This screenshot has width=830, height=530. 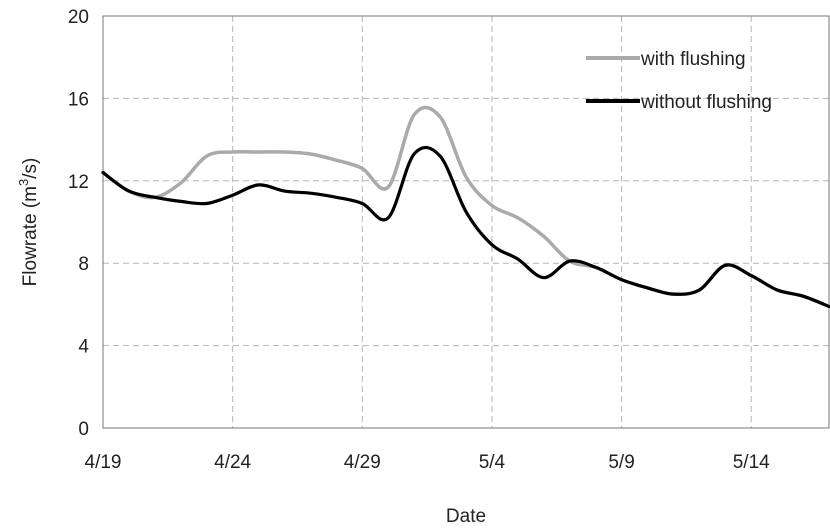 I want to click on x-tick-label: 5/4, so click(x=492, y=462).